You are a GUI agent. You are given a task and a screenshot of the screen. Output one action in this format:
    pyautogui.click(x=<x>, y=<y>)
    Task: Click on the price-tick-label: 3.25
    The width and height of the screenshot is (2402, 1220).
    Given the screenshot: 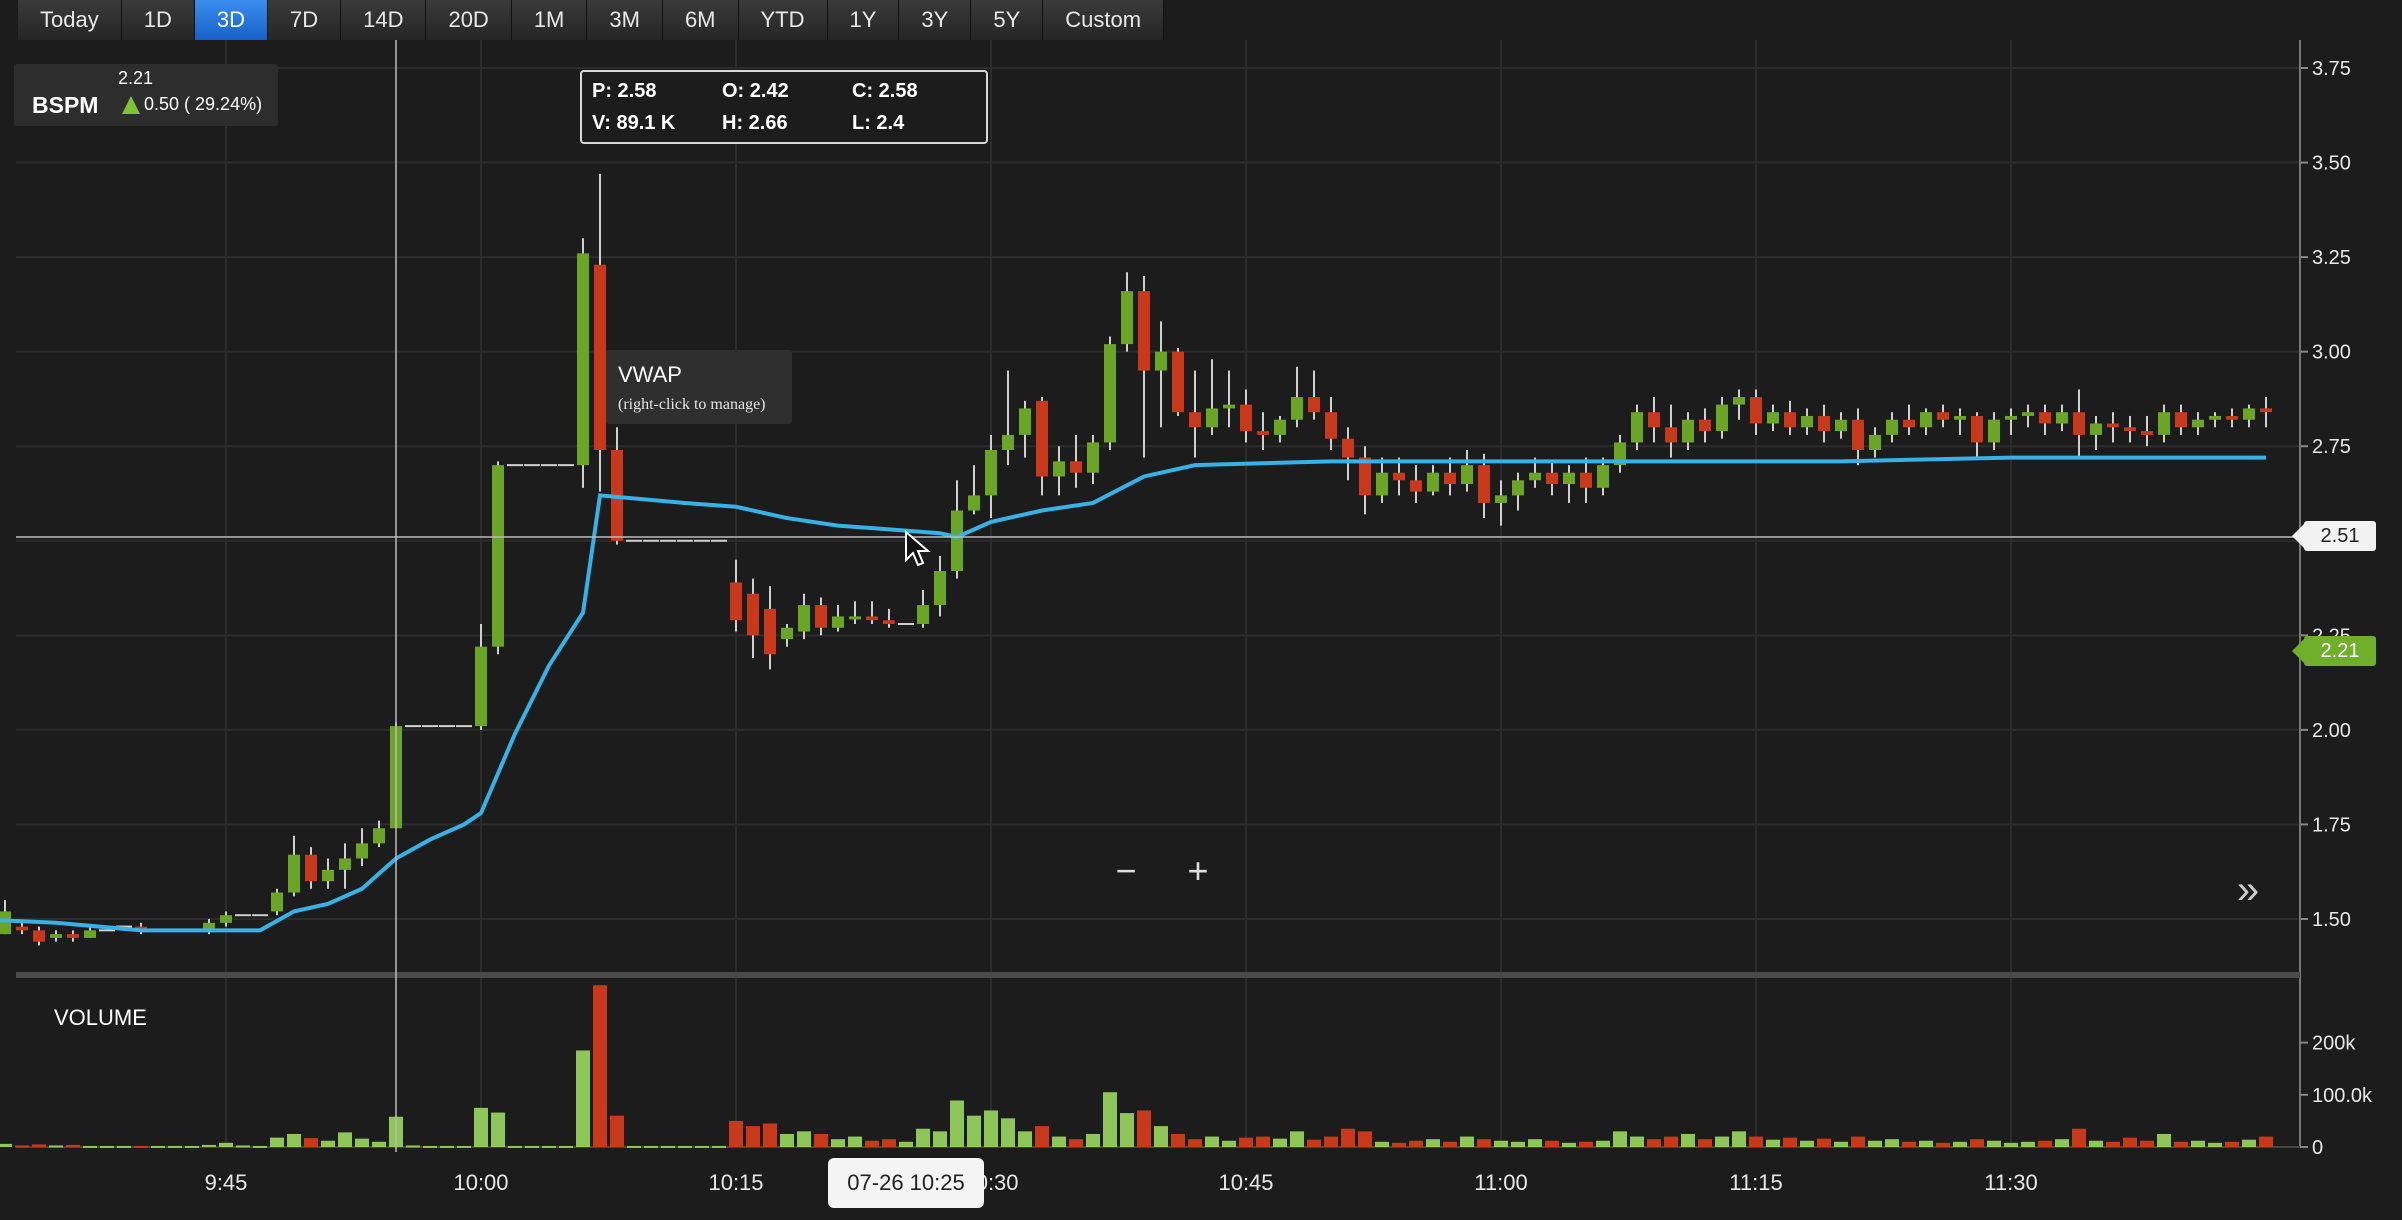 What is the action you would take?
    pyautogui.click(x=2331, y=258)
    